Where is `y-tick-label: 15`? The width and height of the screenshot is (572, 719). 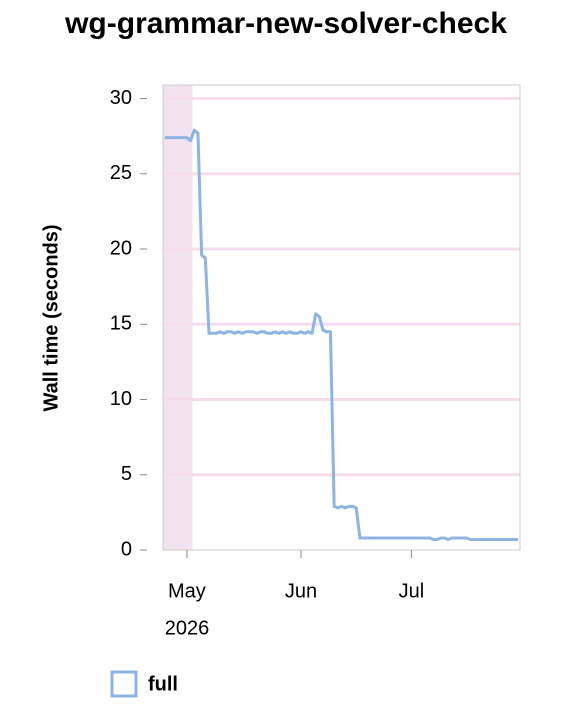 y-tick-label: 15 is located at coordinates (121, 324).